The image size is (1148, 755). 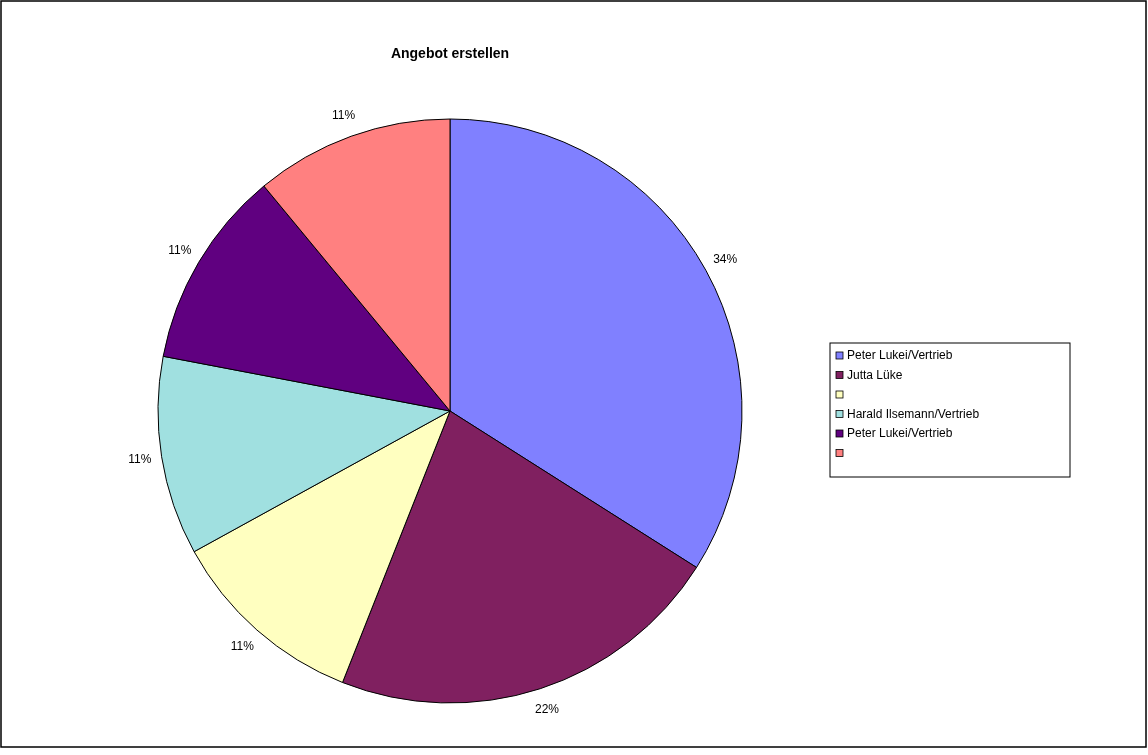 What do you see at coordinates (913, 413) in the screenshot?
I see `legend-label: Harald Ilsemann/Vertrieb` at bounding box center [913, 413].